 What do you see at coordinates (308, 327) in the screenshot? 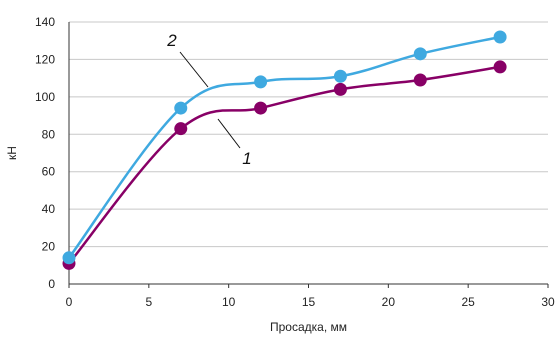
I see `x-axis-title: Просадка, мм` at bounding box center [308, 327].